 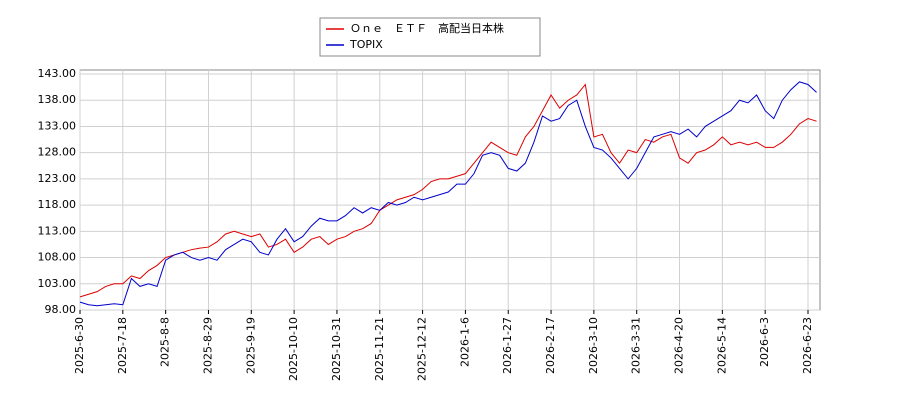 What do you see at coordinates (764, 342) in the screenshot?
I see `x-tick-label: 2026-6-3` at bounding box center [764, 342].